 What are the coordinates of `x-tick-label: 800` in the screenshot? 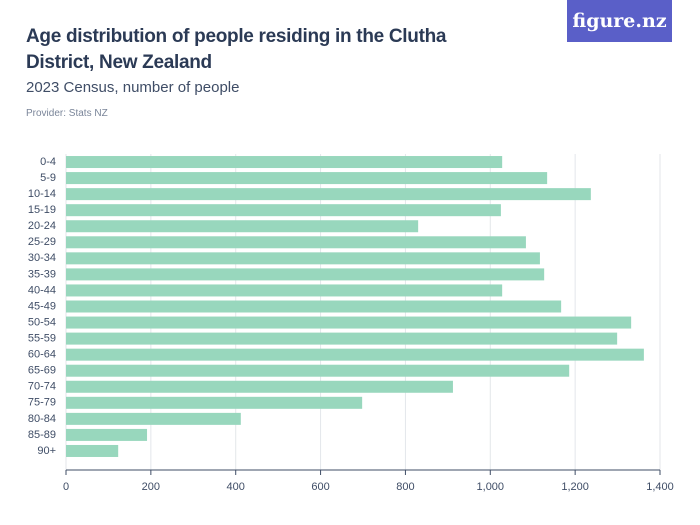 It's located at (405, 487).